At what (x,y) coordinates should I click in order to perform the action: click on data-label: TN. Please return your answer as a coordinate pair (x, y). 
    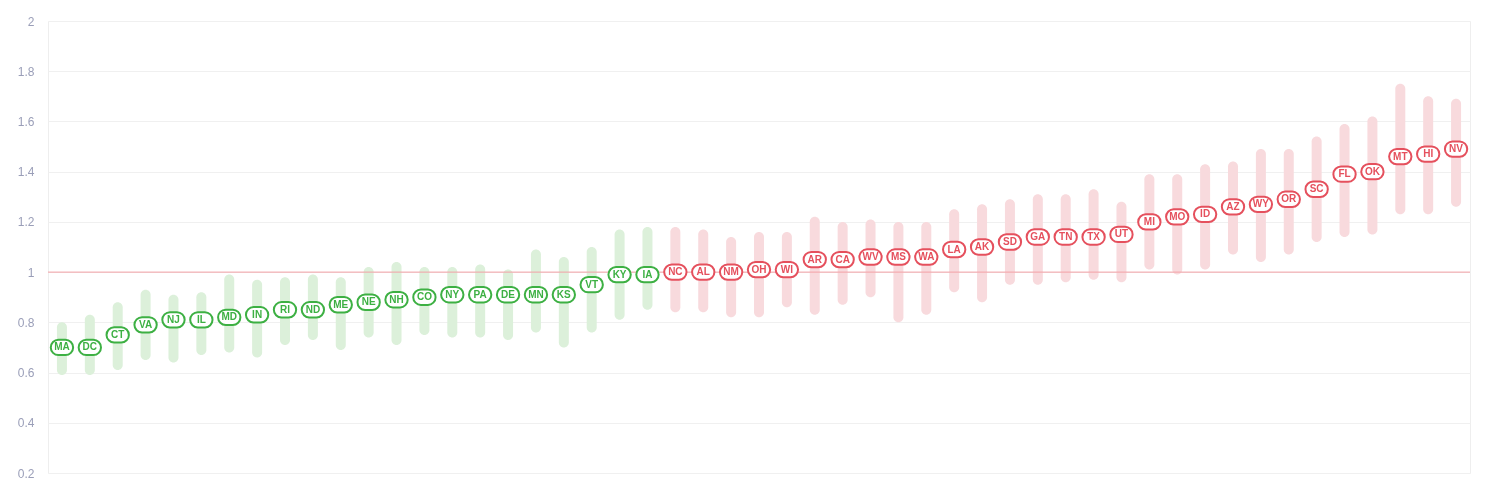
    Looking at the image, I should click on (1066, 236).